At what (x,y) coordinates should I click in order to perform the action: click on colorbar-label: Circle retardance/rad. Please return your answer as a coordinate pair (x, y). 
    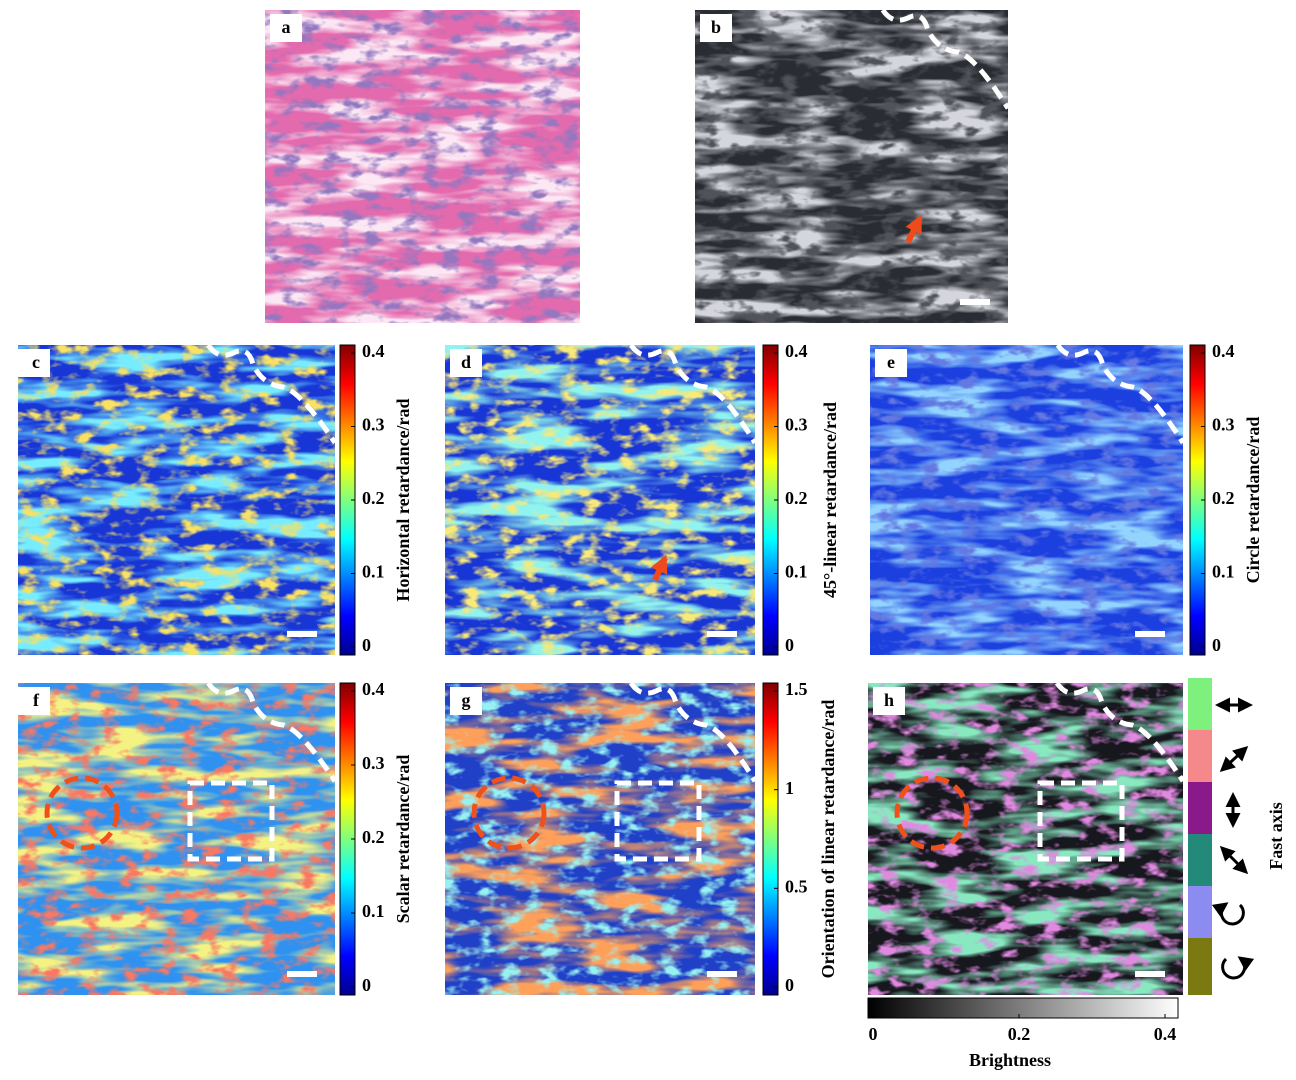
    Looking at the image, I should click on (1253, 500).